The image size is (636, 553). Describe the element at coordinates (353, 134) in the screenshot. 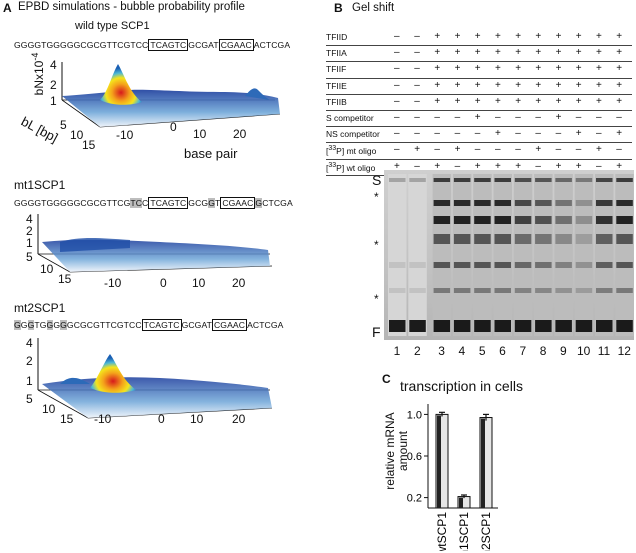

I see `condition-row-label: NS competitor` at that location.